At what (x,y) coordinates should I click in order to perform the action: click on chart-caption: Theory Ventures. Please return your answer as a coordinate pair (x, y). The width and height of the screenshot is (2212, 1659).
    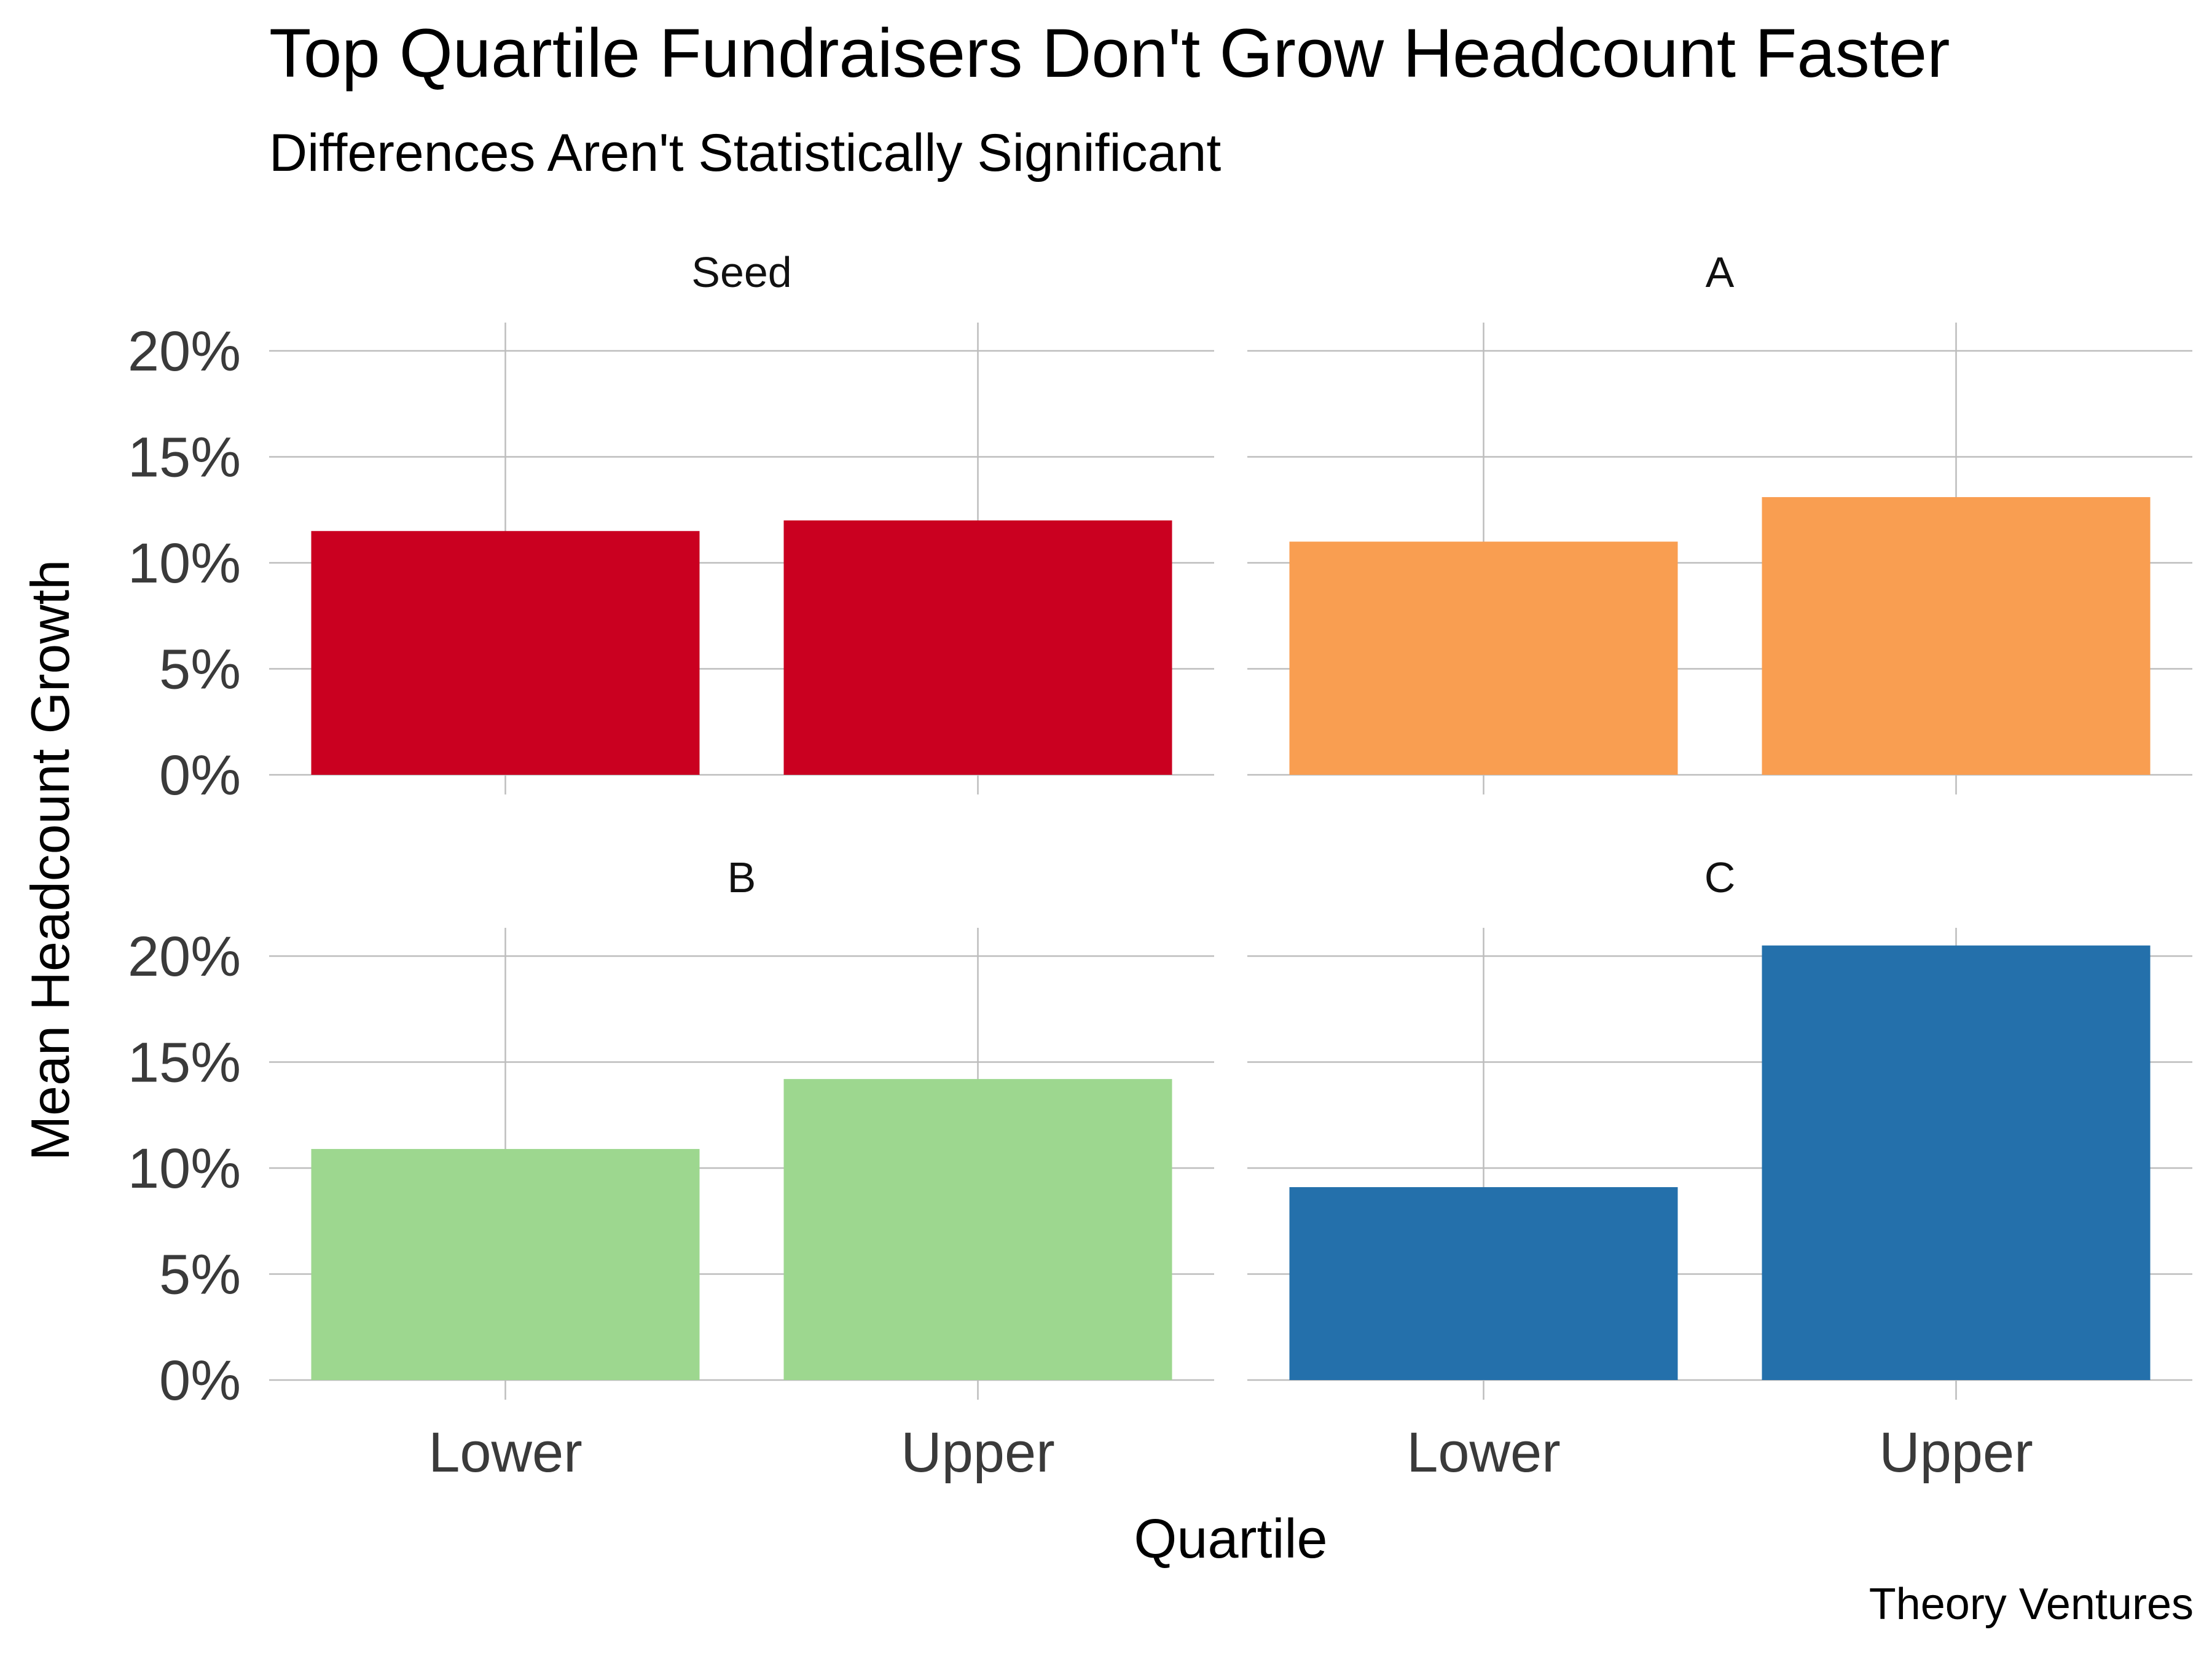
    Looking at the image, I should click on (2031, 1604).